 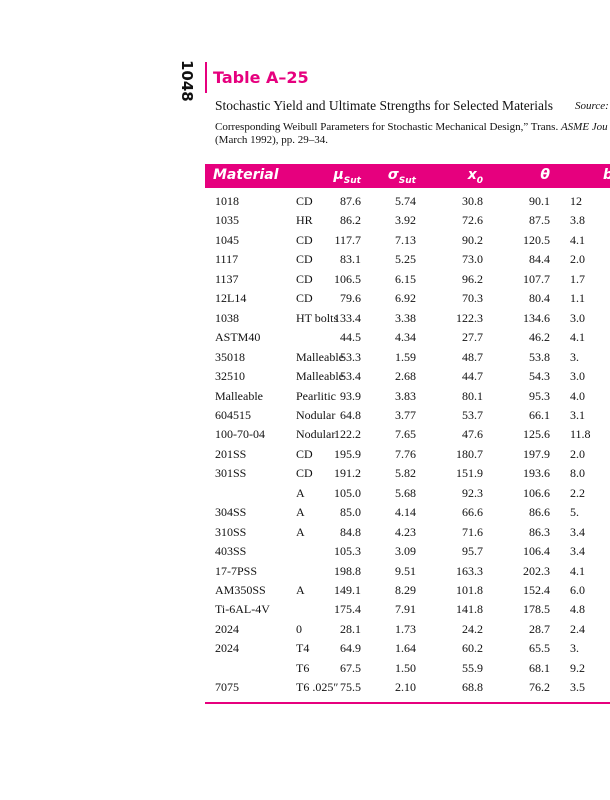 What do you see at coordinates (576, 201) in the screenshot?
I see `table-cell: 12` at bounding box center [576, 201].